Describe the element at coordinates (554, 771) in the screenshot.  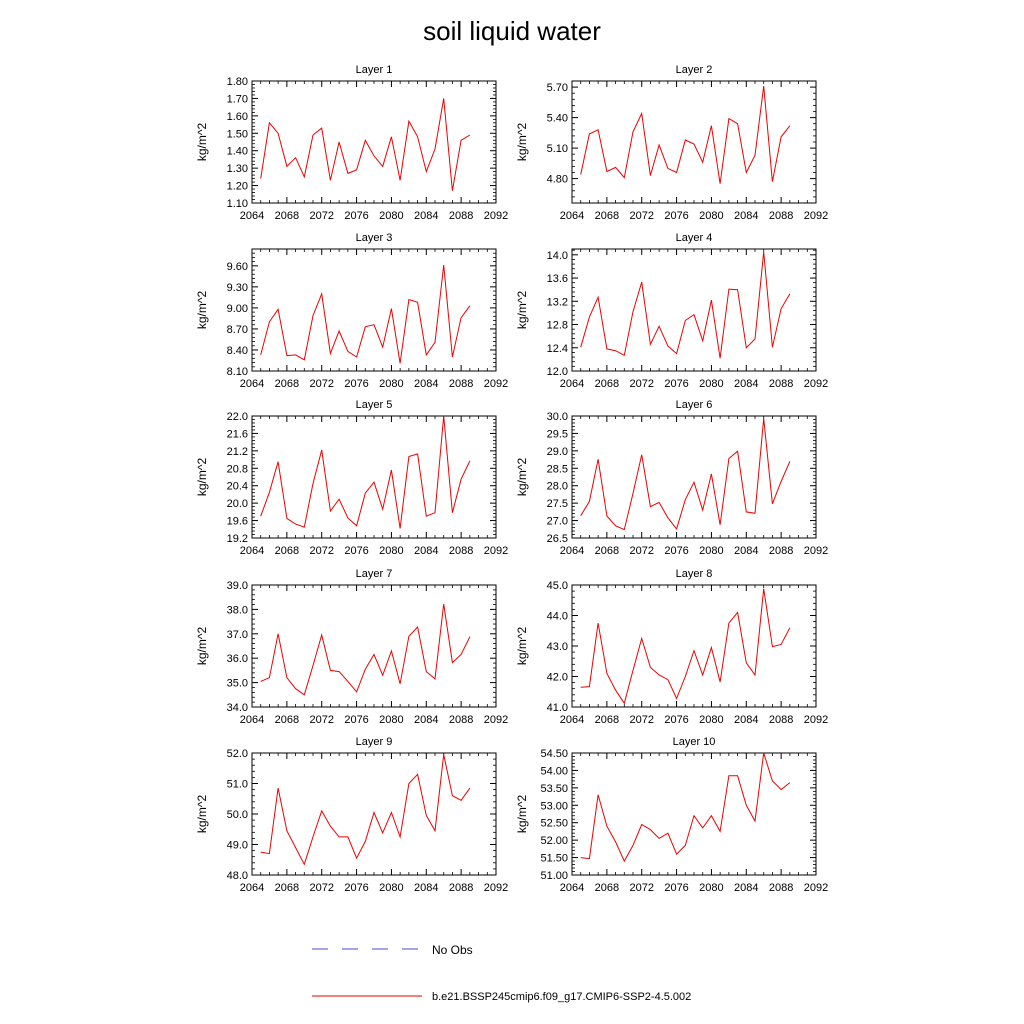
I see `y-tick-label: 54.00` at that location.